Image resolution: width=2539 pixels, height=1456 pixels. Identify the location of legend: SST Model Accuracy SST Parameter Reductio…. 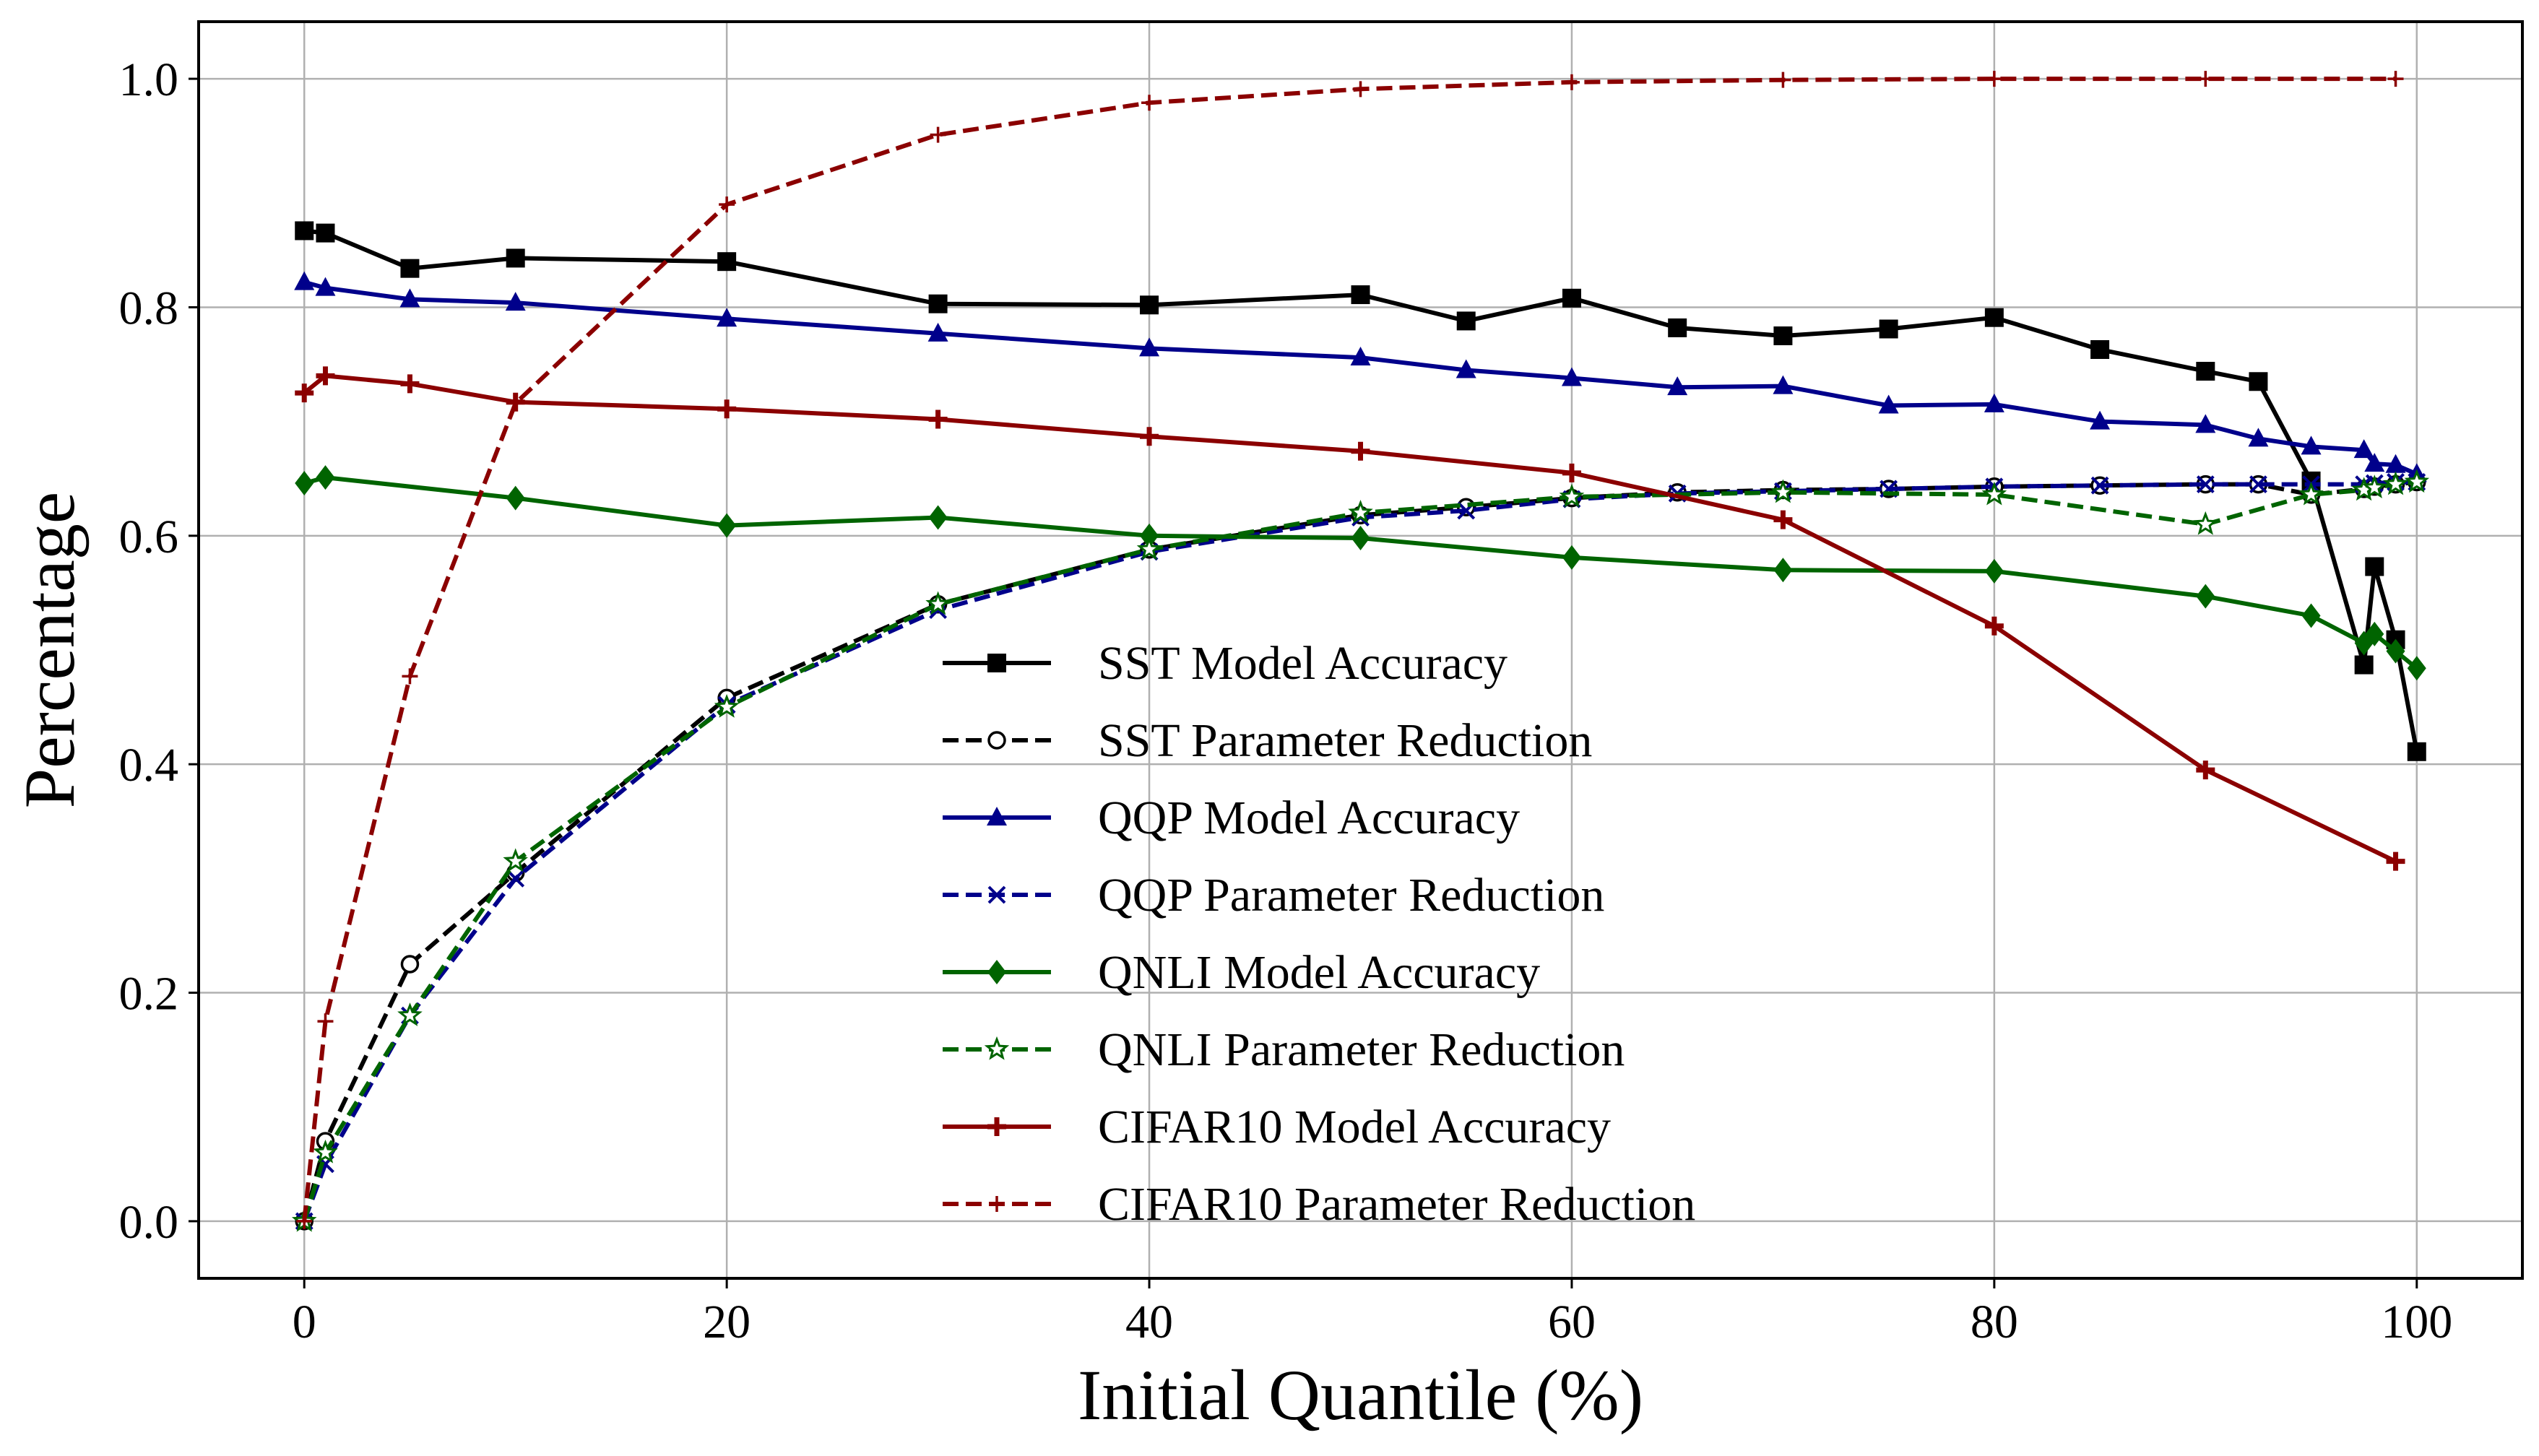
(1319, 934).